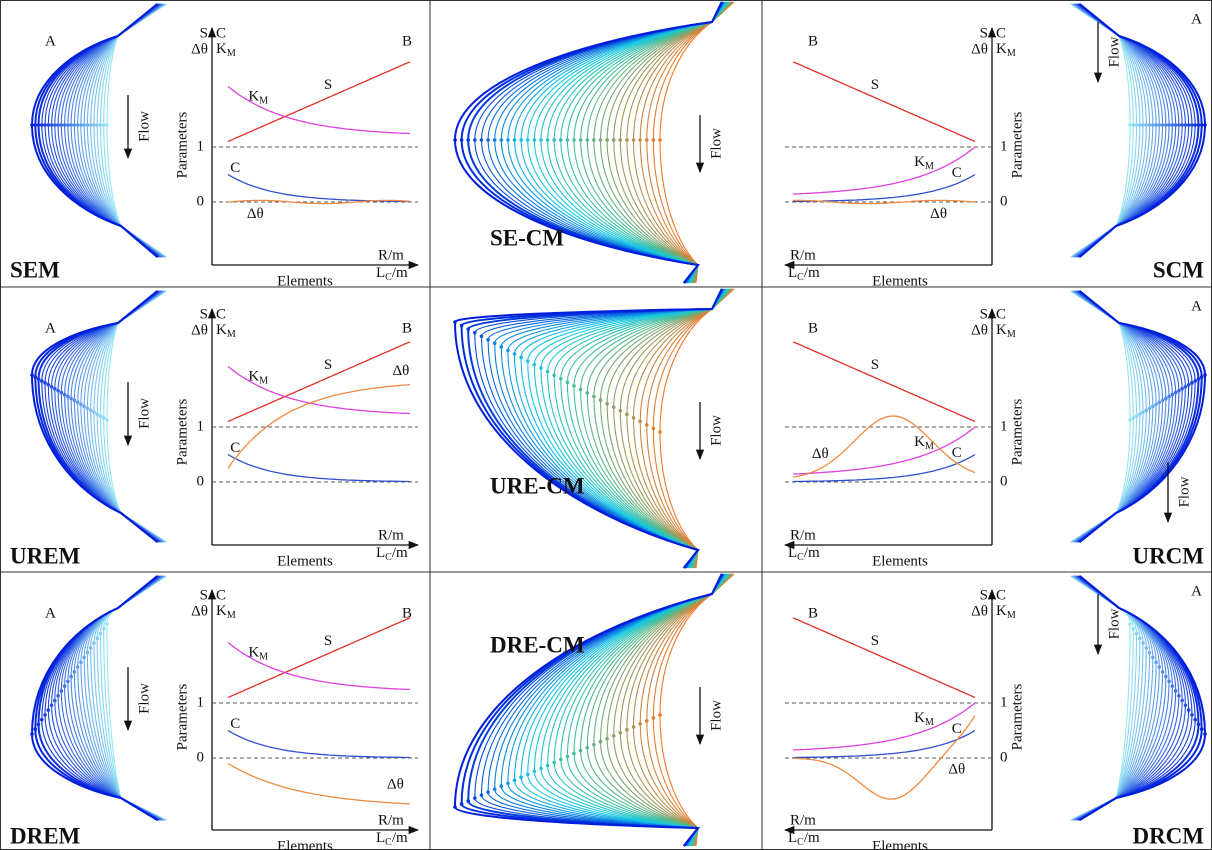 The height and width of the screenshot is (850, 1212). I want to click on curve-label: C, so click(957, 729).